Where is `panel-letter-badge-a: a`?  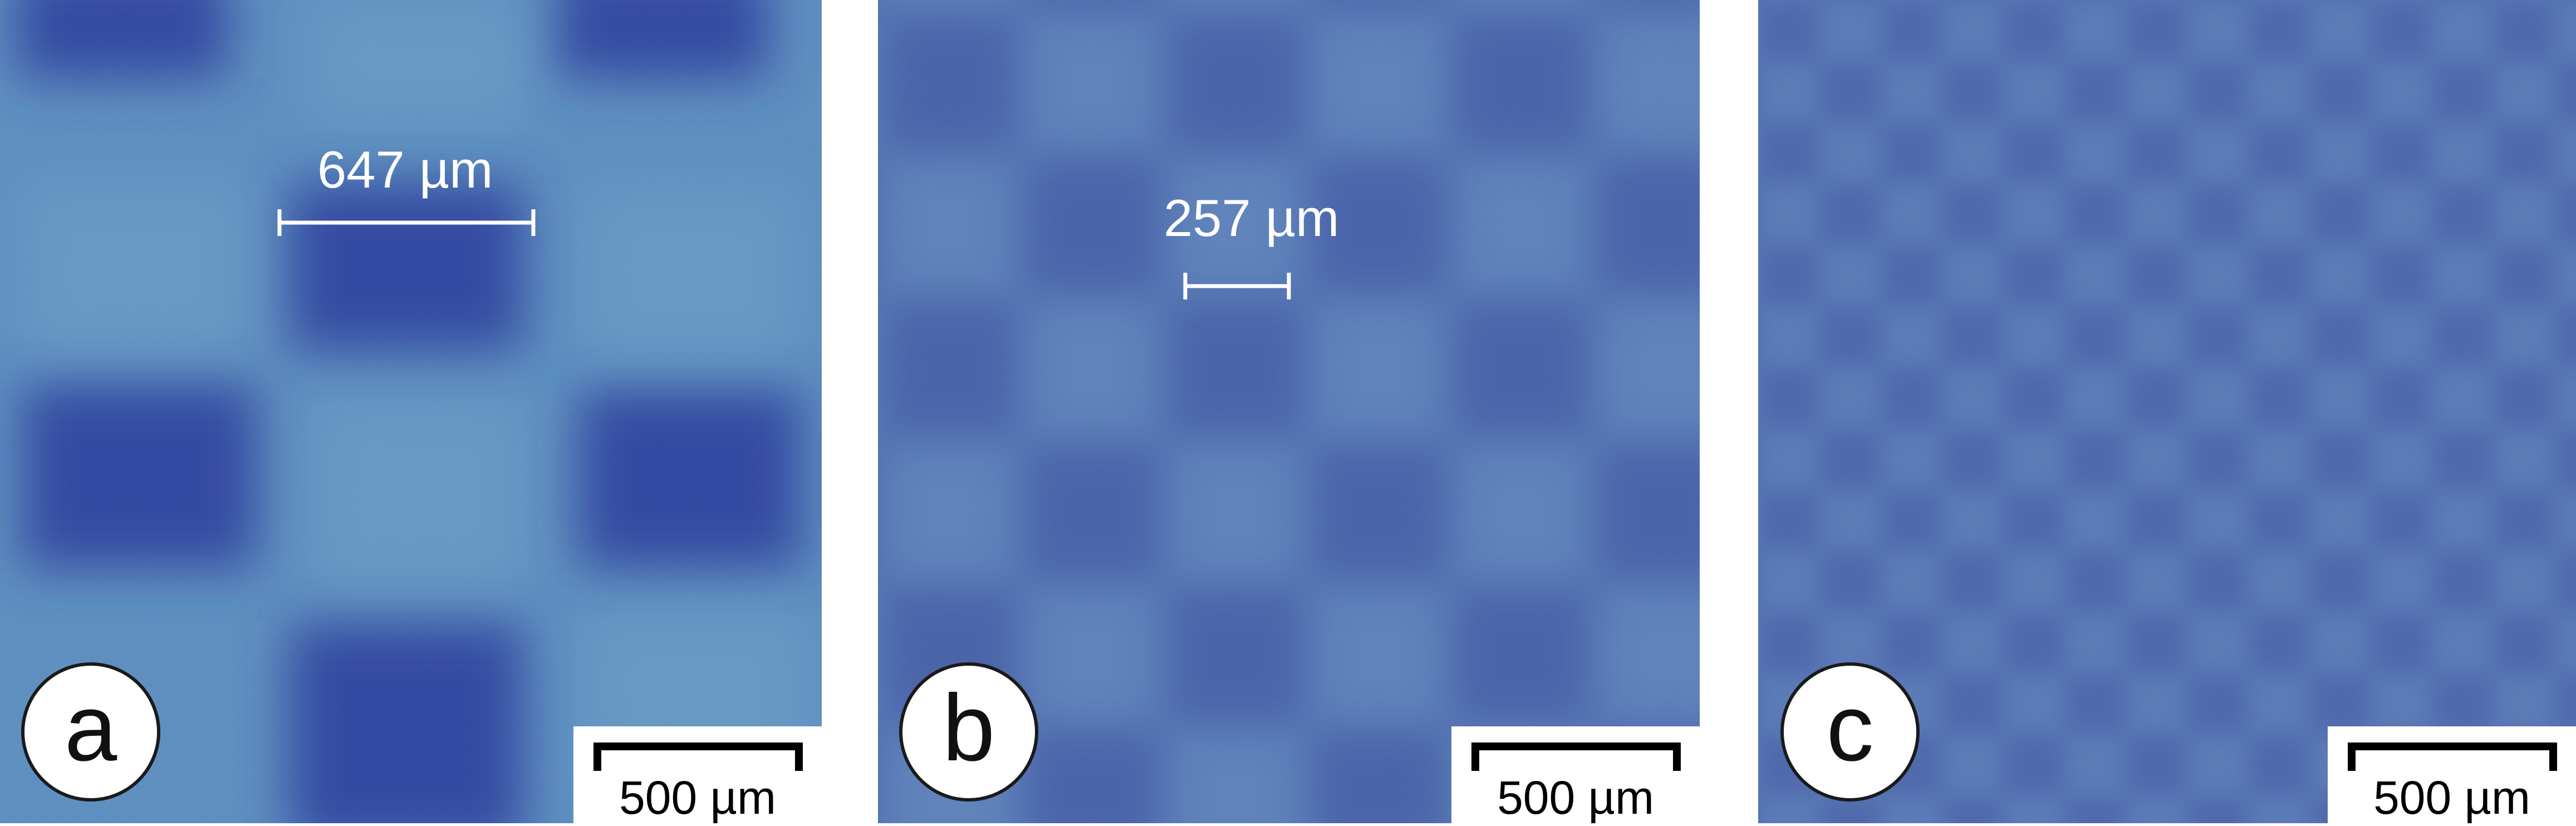
panel-letter-badge-a: a is located at coordinates (90, 732).